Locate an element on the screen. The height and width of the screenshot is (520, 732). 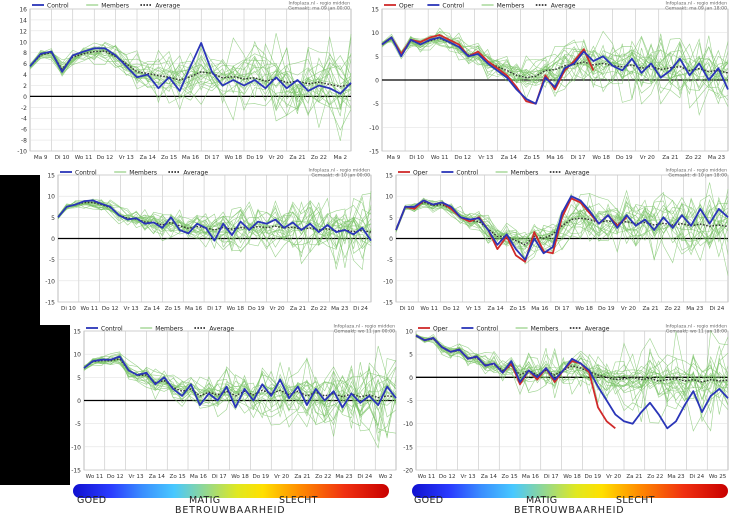
y-tick-label: -6 is located at coordinates (24, 130).